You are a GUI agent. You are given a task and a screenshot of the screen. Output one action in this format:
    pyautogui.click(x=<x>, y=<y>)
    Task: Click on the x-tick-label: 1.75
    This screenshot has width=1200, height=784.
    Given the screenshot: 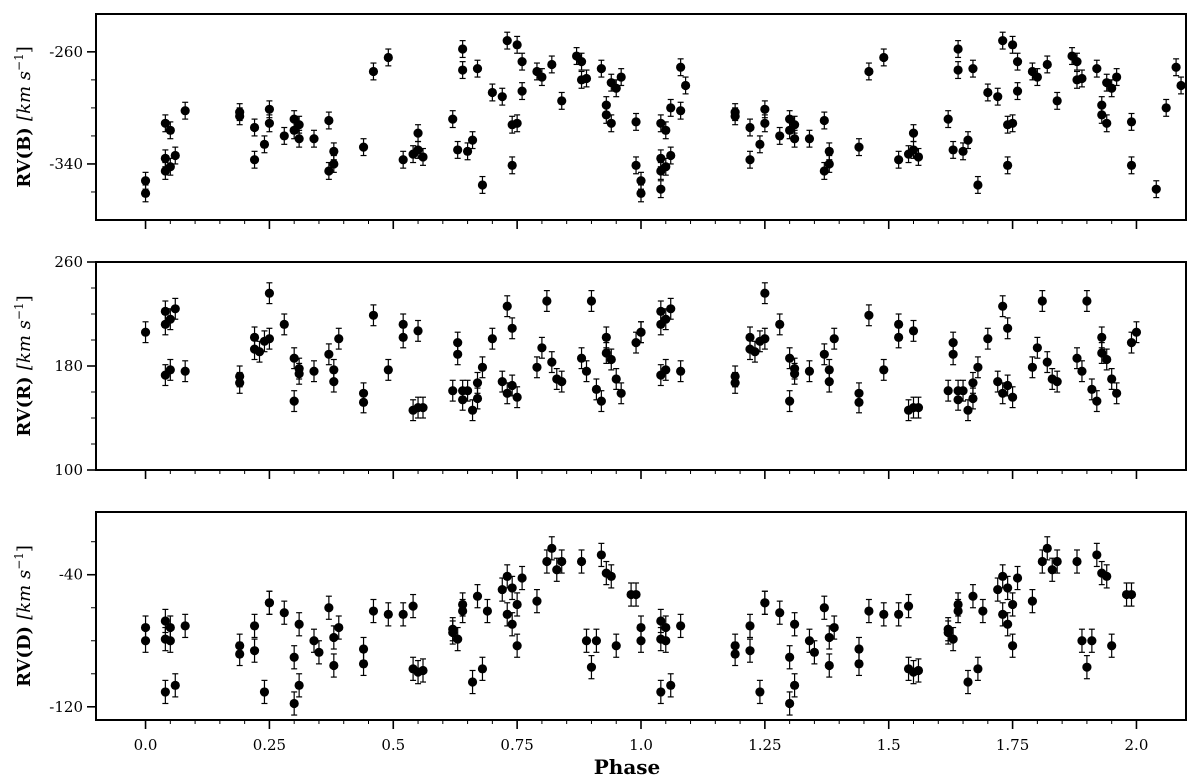 What is the action you would take?
    pyautogui.click(x=1012, y=745)
    